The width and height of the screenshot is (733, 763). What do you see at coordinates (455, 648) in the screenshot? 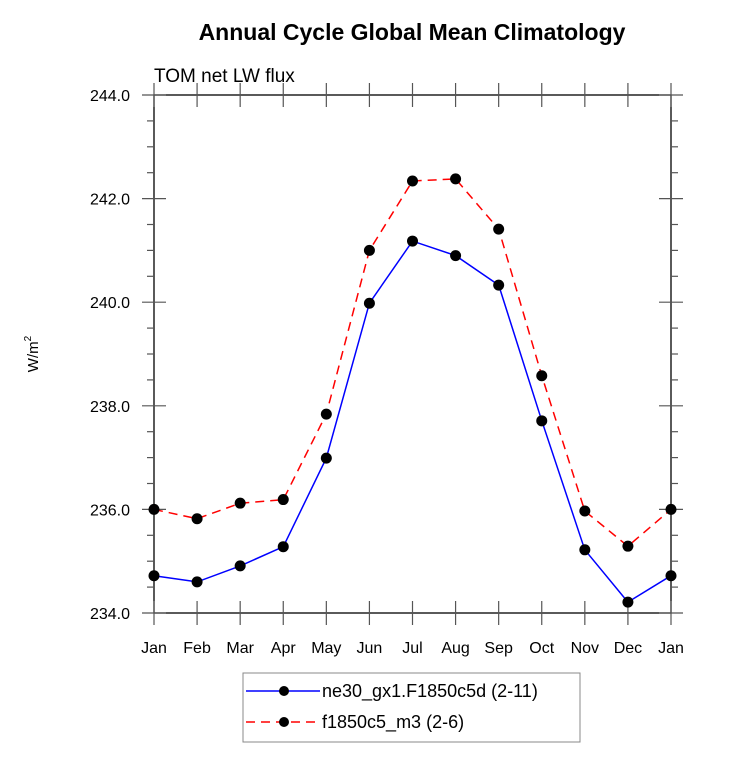
I see `x-tick-label: Aug` at bounding box center [455, 648].